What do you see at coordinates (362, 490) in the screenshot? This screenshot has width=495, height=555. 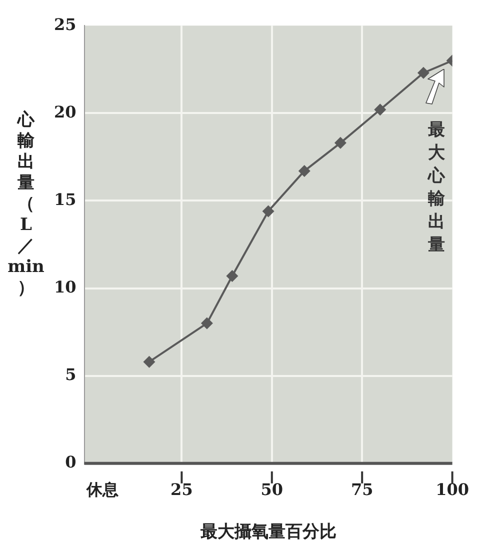 I see `x-tick-label: 75` at bounding box center [362, 490].